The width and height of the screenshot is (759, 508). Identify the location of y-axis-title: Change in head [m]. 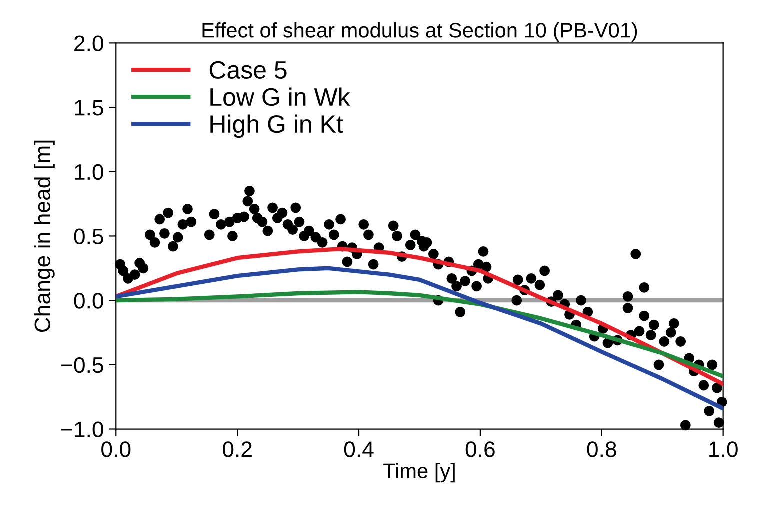
(44, 236).